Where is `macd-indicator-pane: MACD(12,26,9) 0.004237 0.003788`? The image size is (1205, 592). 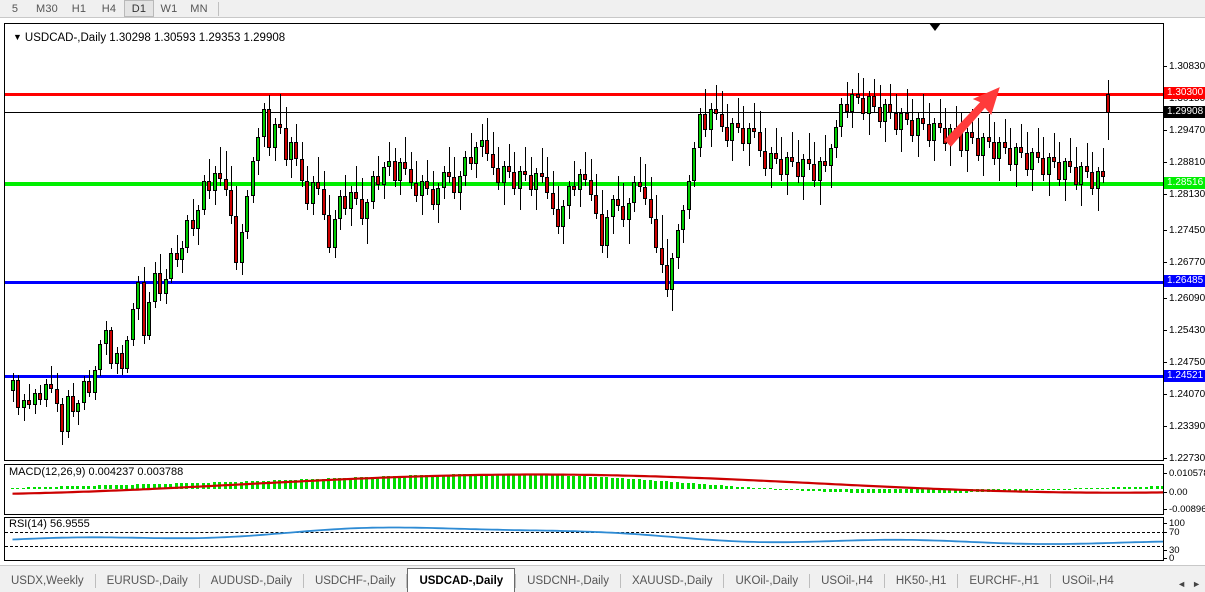
macd-indicator-pane: MACD(12,26,9) 0.004237 0.003788 is located at coordinates (584, 489).